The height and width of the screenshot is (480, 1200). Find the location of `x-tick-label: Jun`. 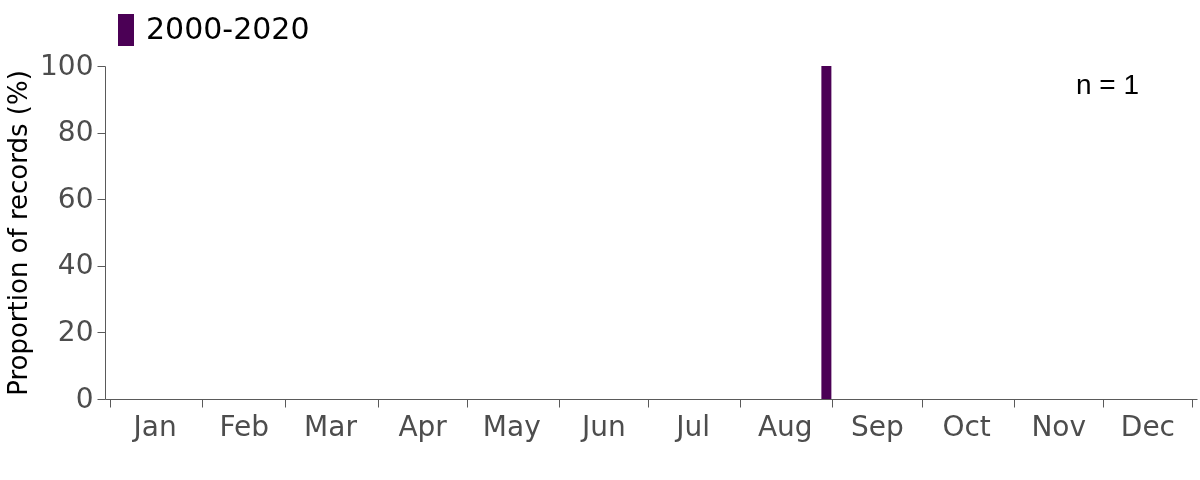

x-tick-label: Jun is located at coordinates (603, 426).